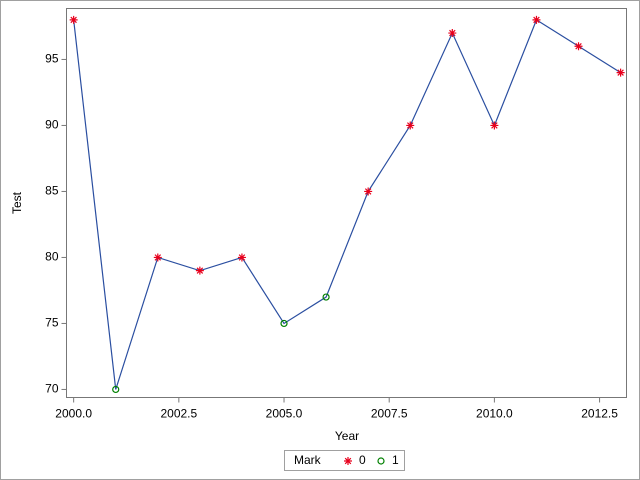 The image size is (640, 480). I want to click on legend-title: Mark, so click(308, 460).